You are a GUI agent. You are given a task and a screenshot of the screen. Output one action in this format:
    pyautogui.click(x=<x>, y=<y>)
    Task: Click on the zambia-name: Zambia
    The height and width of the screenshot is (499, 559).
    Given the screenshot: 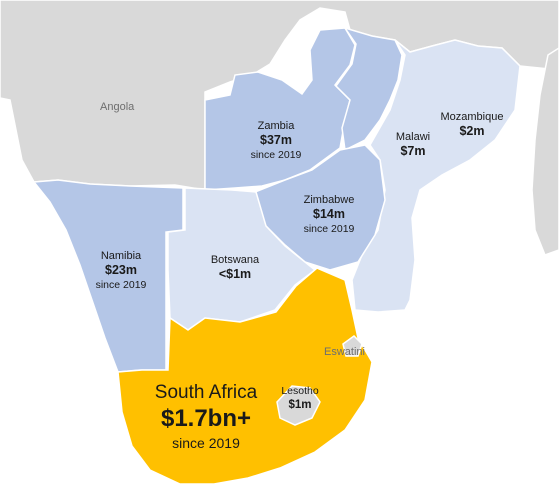 What is the action you would take?
    pyautogui.click(x=276, y=126)
    